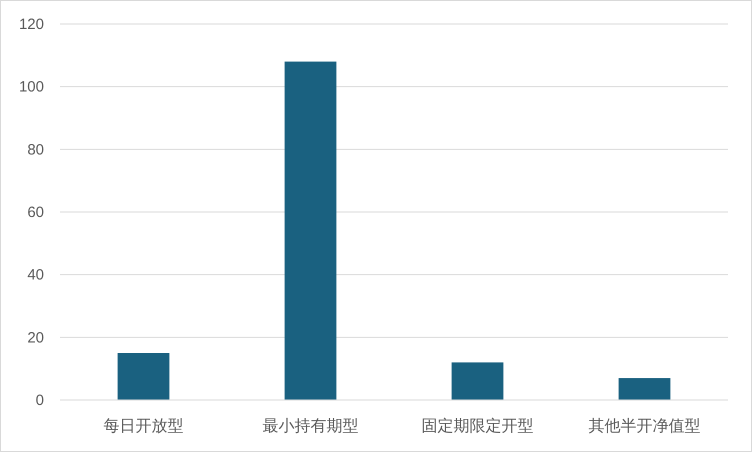 This screenshot has height=452, width=752. I want to click on x-tick-label: 最小持有期型, so click(310, 425).